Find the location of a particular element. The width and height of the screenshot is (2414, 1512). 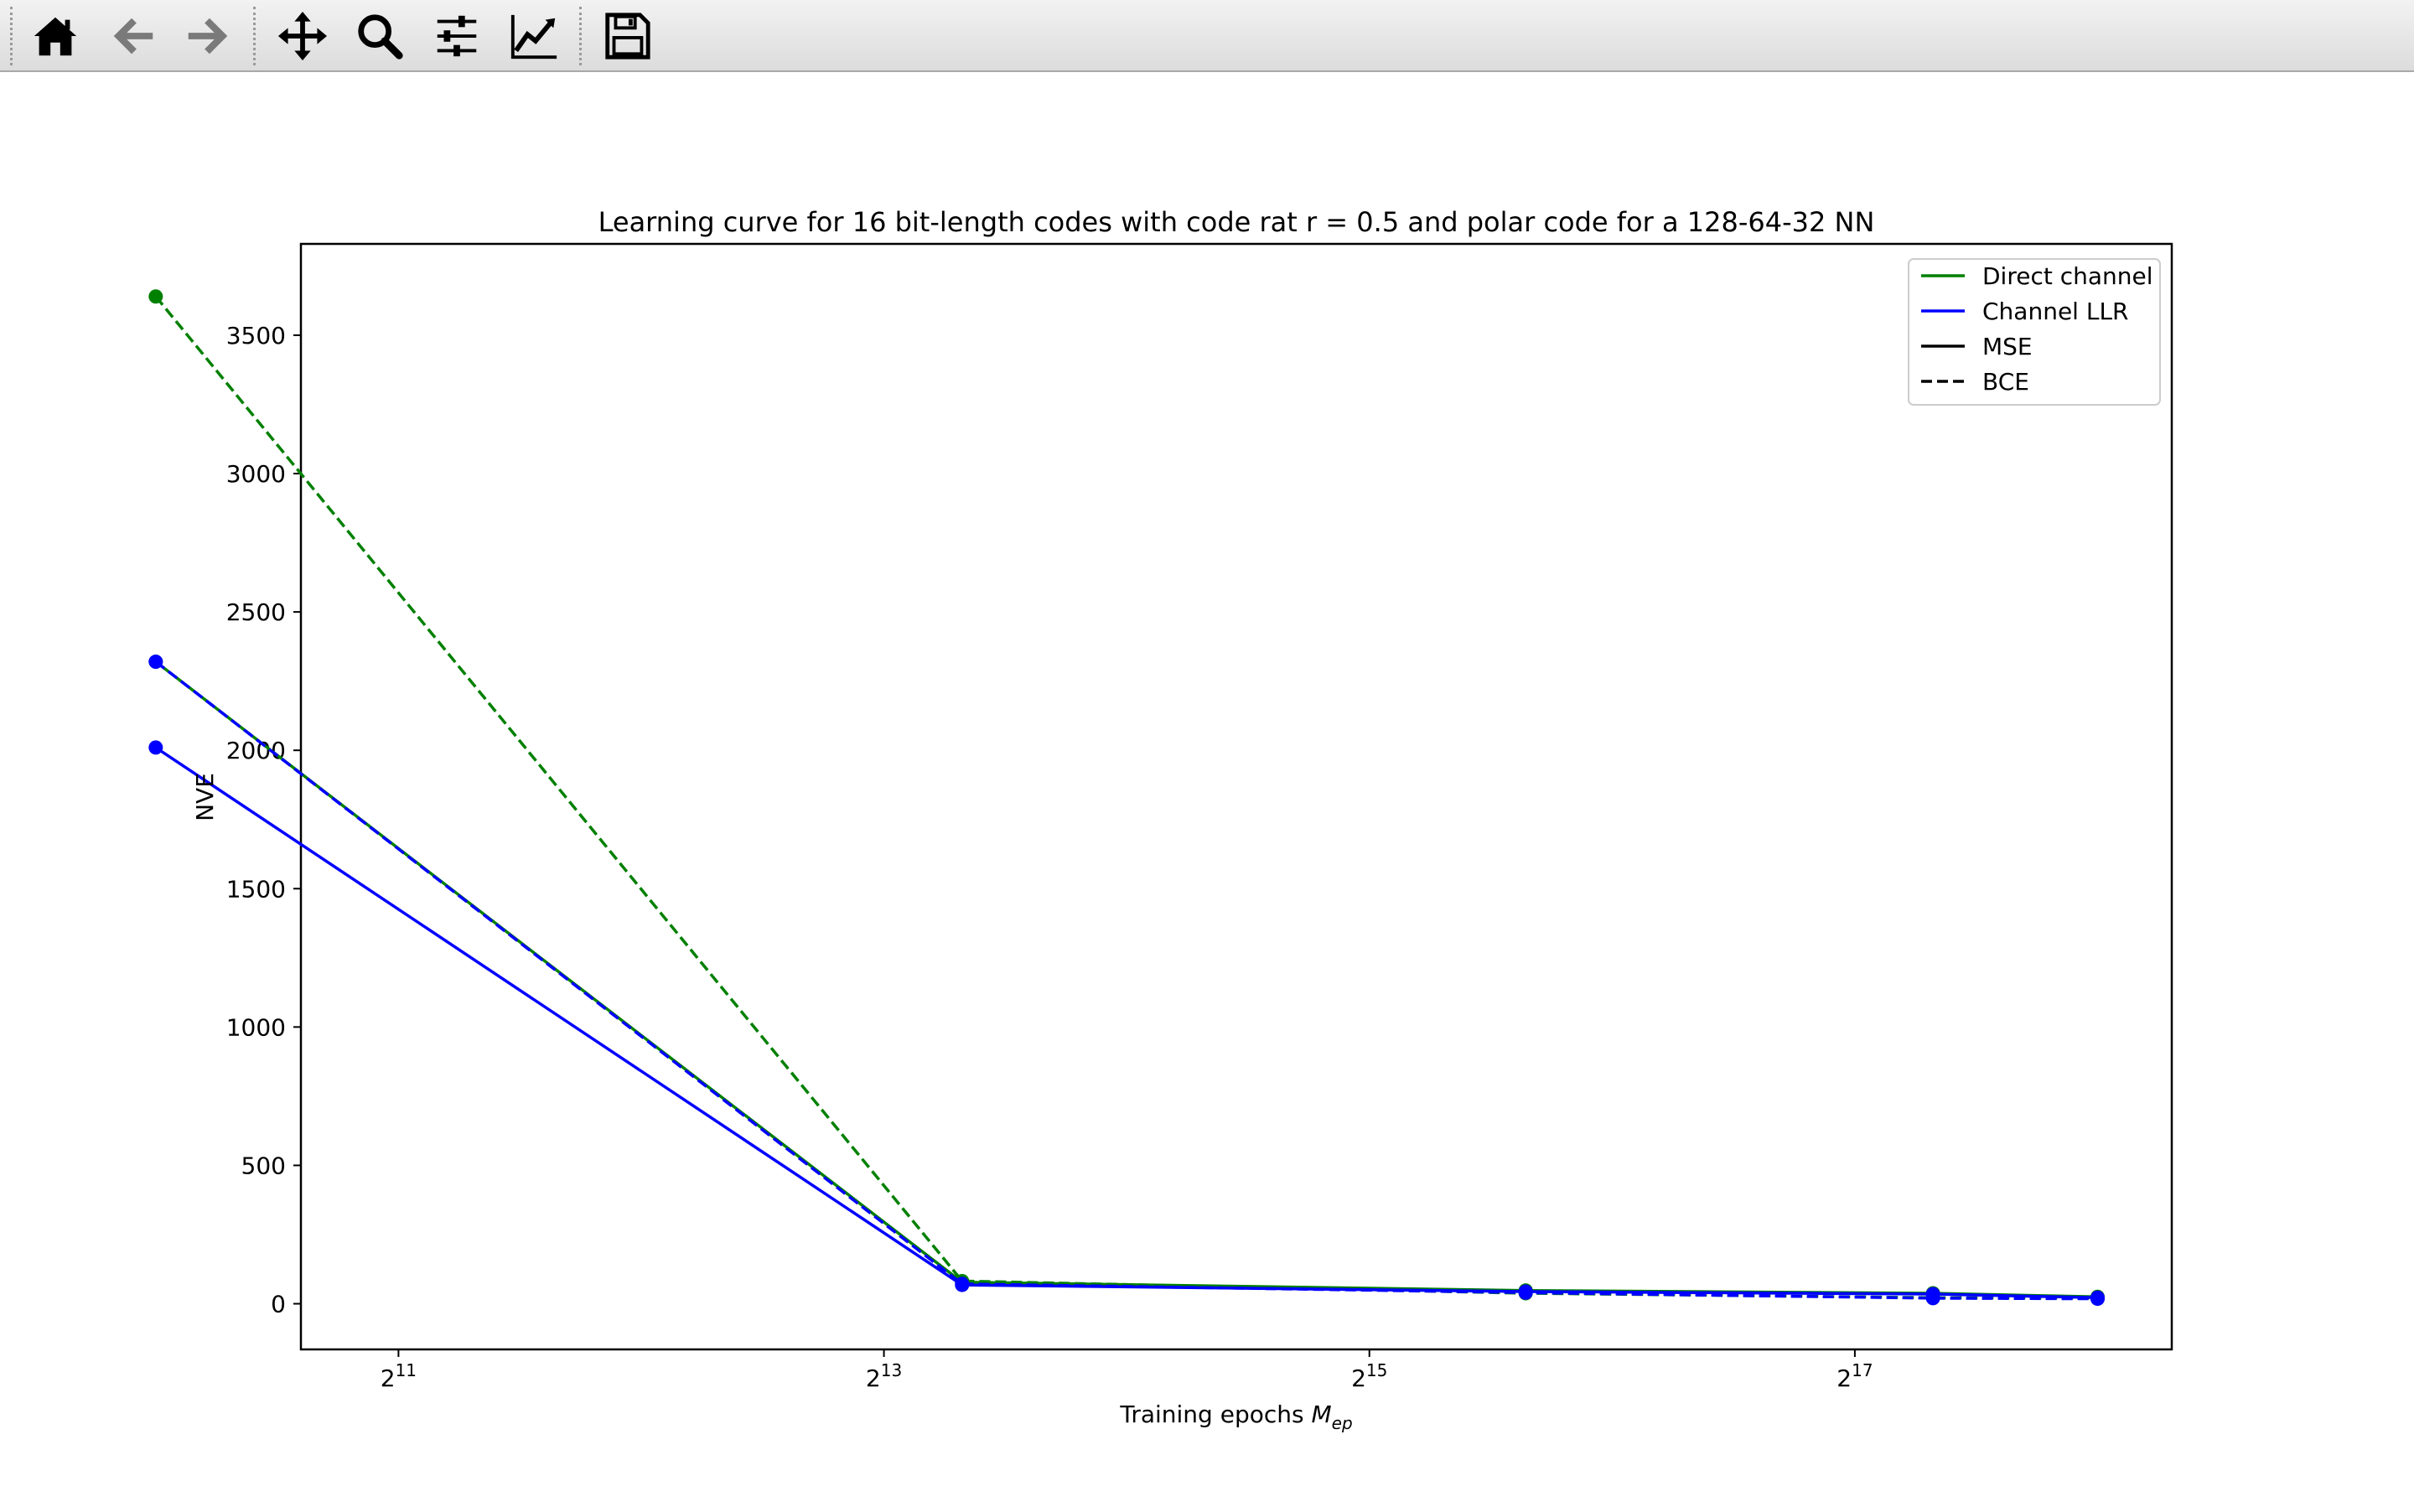

y-axis-label: NVE is located at coordinates (205, 797).